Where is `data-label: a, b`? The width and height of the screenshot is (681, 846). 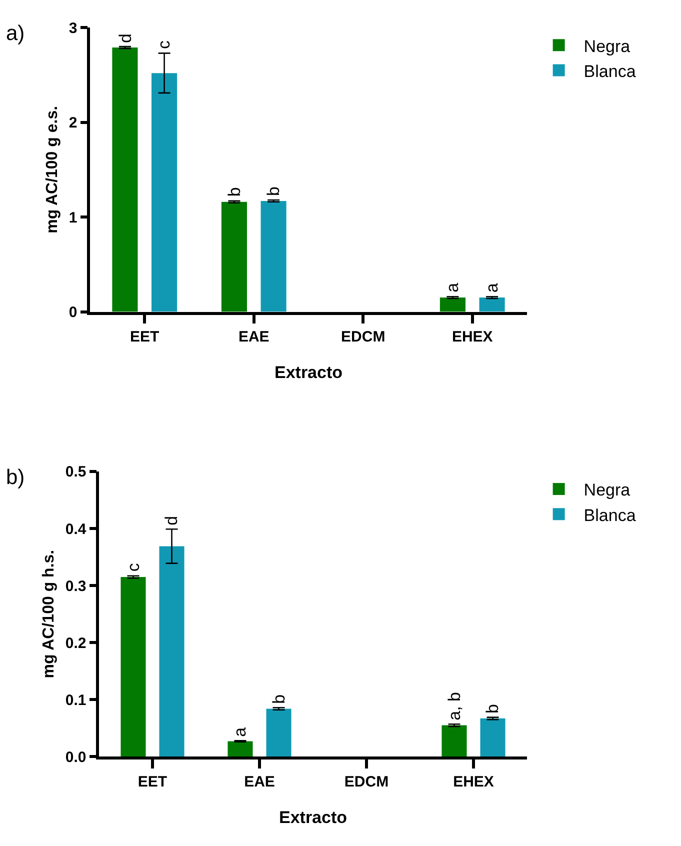 data-label: a, b is located at coordinates (454, 706).